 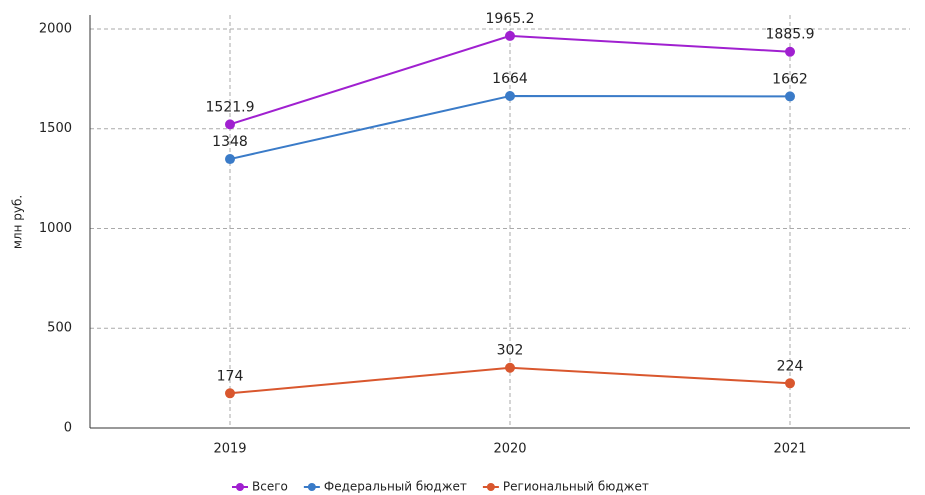 What do you see at coordinates (55, 28) in the screenshot?
I see `y-tick-label: 2000` at bounding box center [55, 28].